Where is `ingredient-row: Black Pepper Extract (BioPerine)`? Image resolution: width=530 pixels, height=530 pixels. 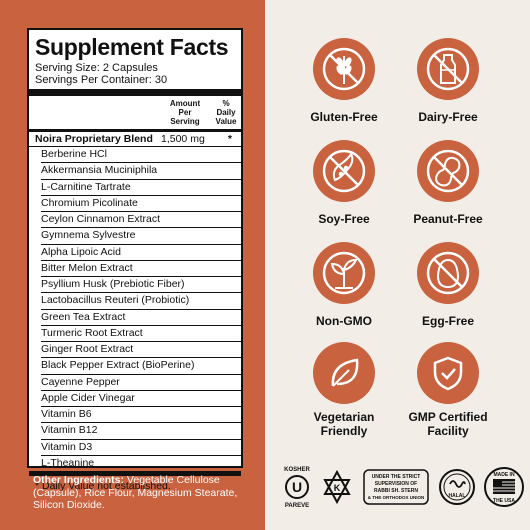 ingredient-row: Black Pepper Extract (BioPerine) is located at coordinates (141, 366).